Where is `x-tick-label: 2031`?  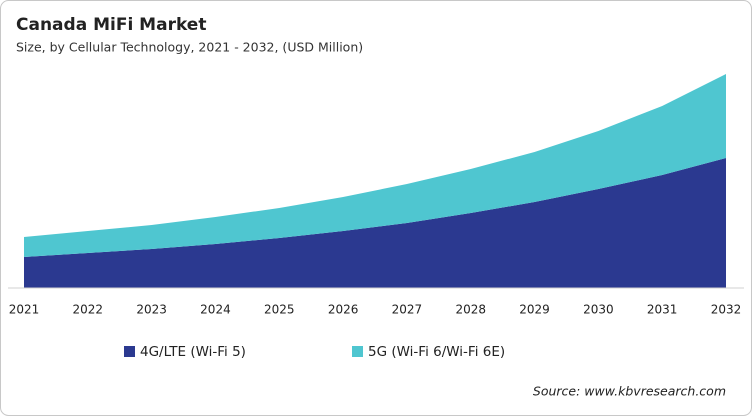 x-tick-label: 2031 is located at coordinates (662, 310).